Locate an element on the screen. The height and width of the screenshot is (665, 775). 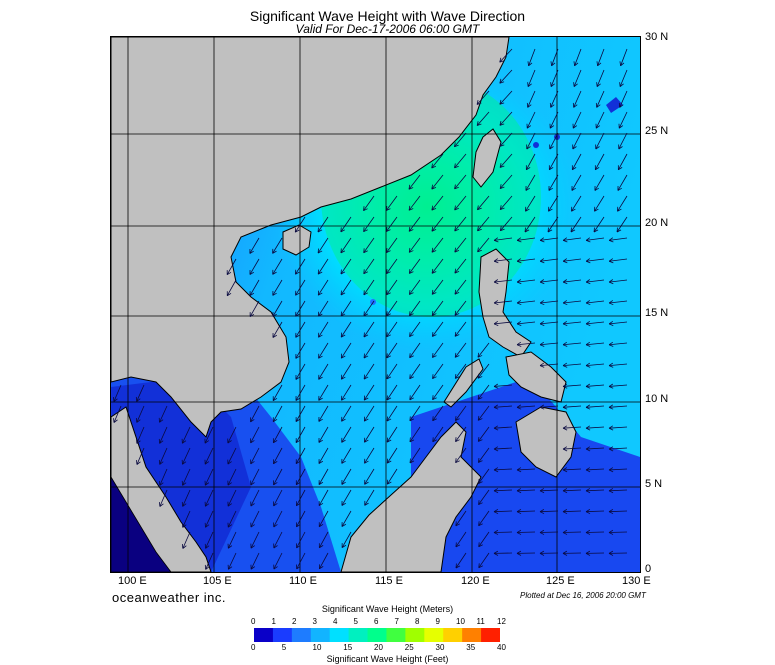
lat-label: 0 is located at coordinates (648, 569).